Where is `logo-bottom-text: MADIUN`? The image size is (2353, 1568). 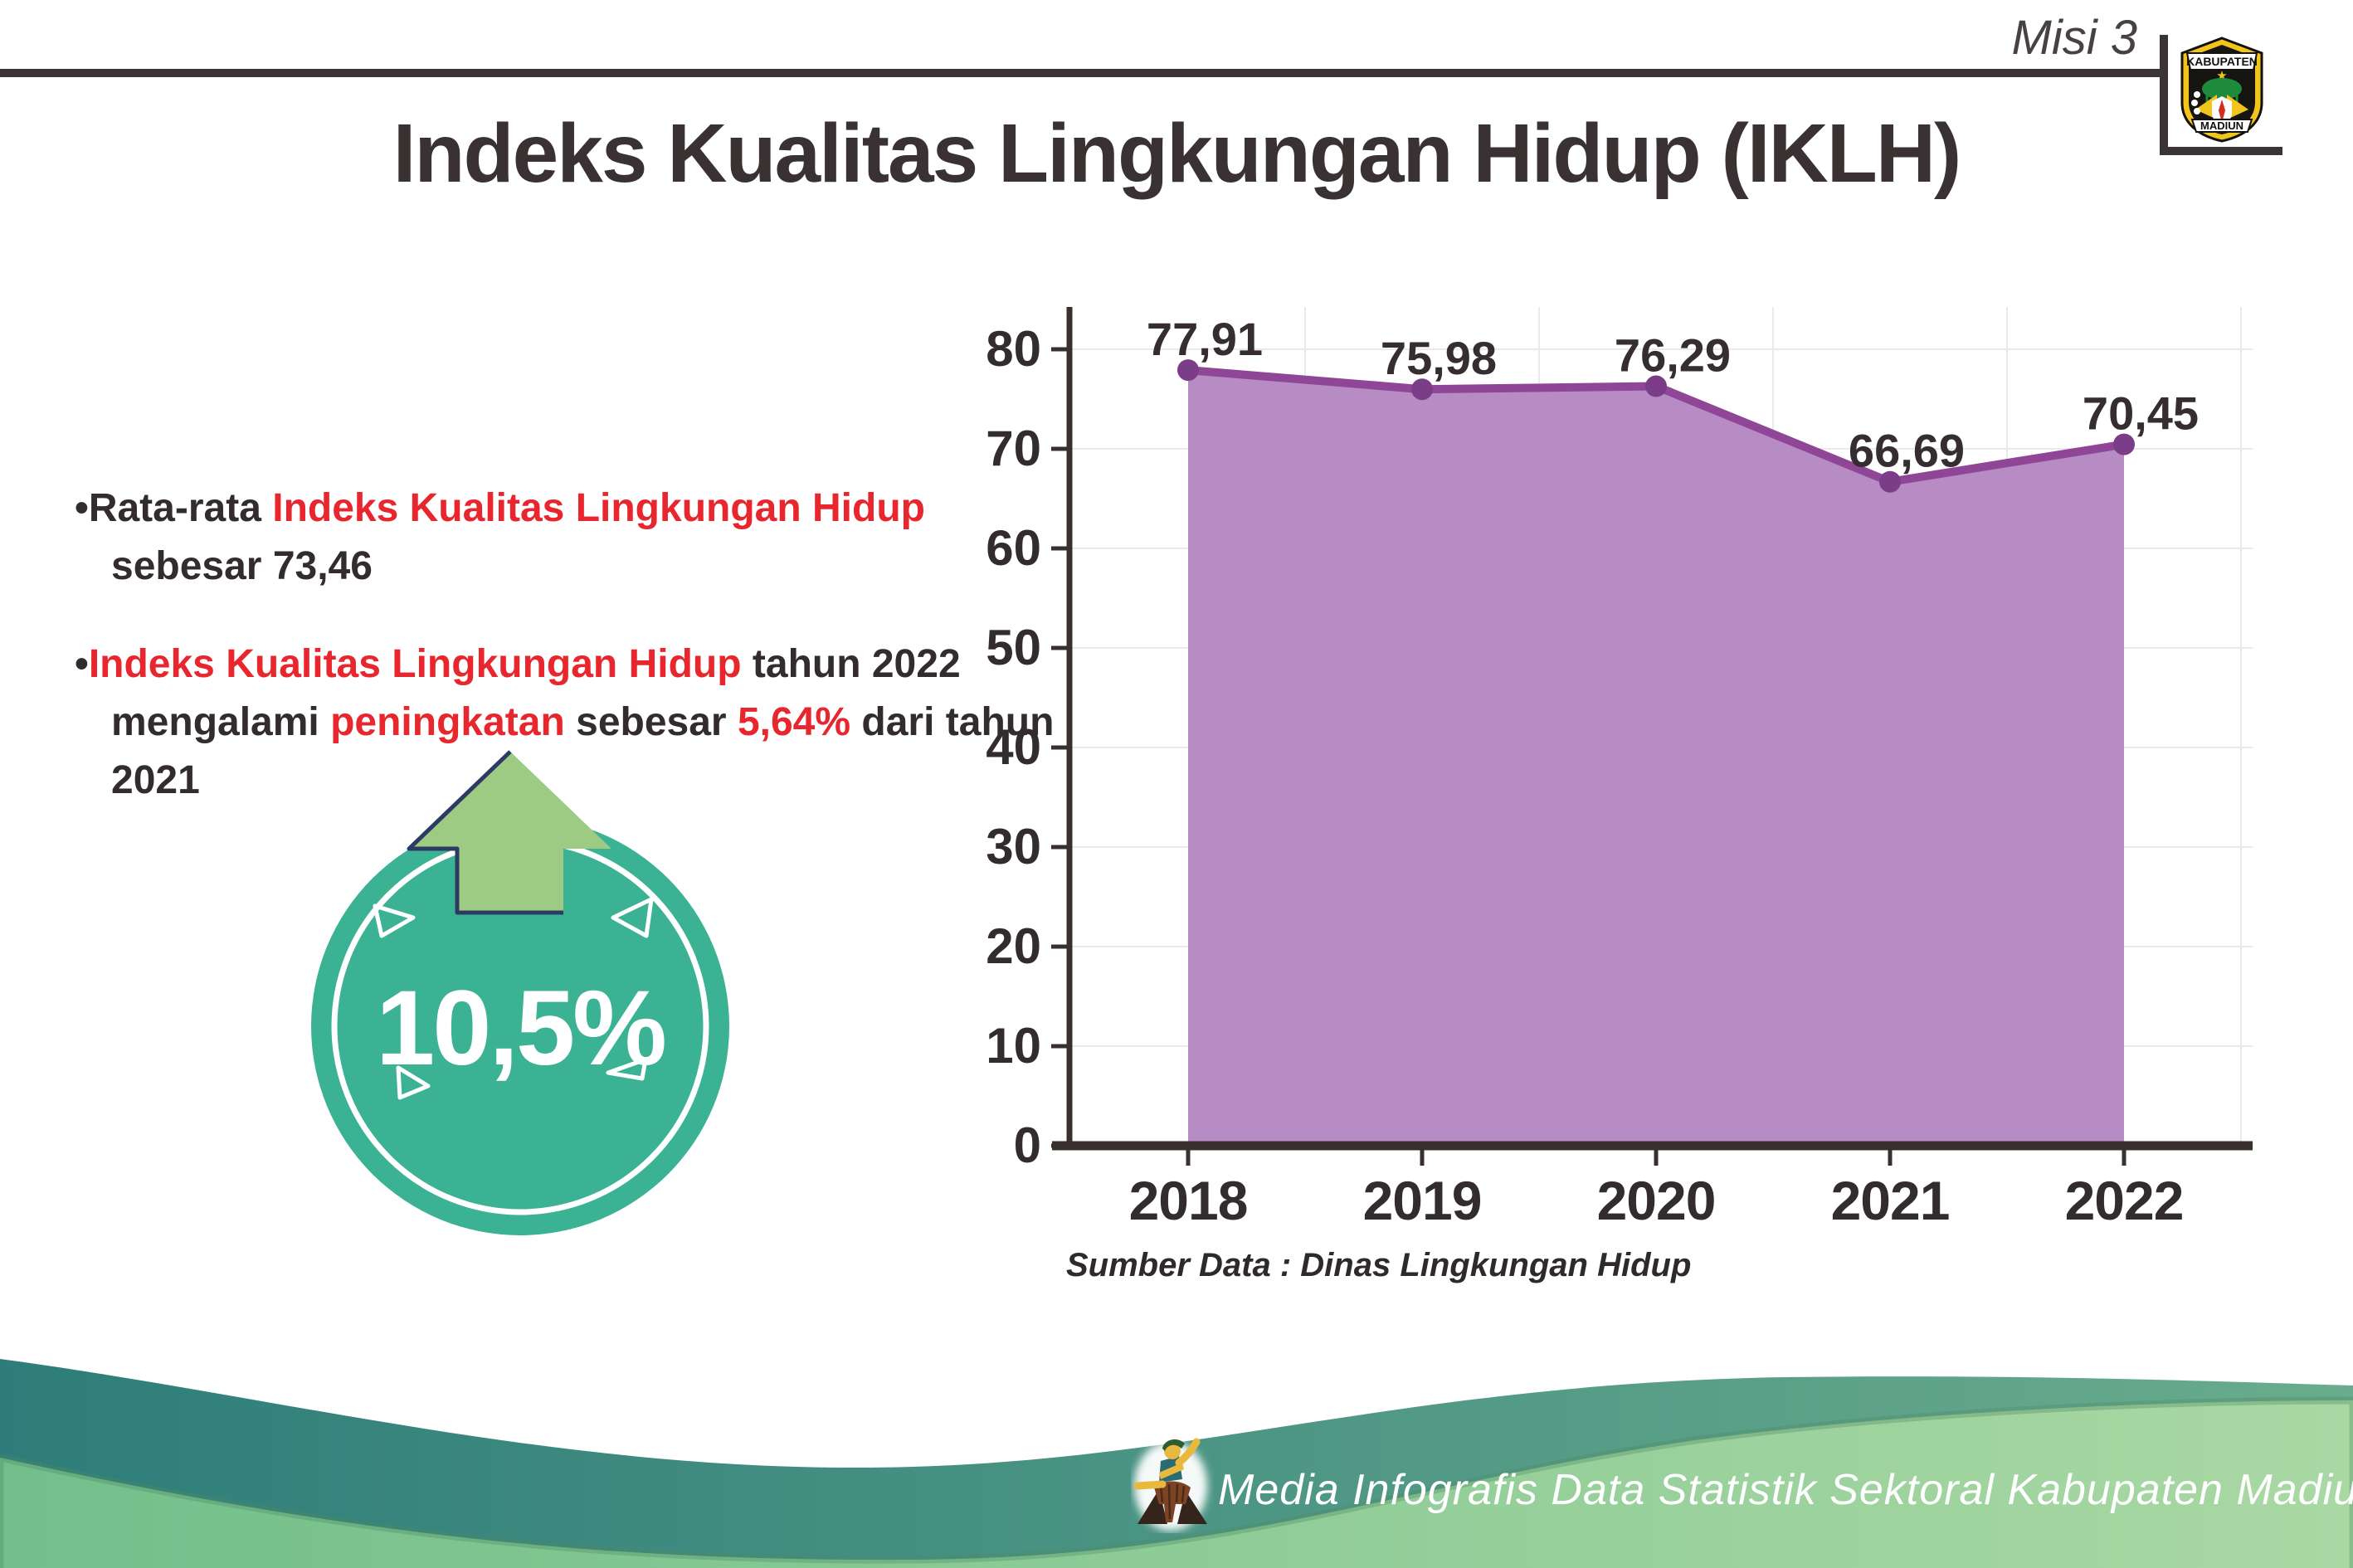 logo-bottom-text: MADIUN is located at coordinates (2221, 125).